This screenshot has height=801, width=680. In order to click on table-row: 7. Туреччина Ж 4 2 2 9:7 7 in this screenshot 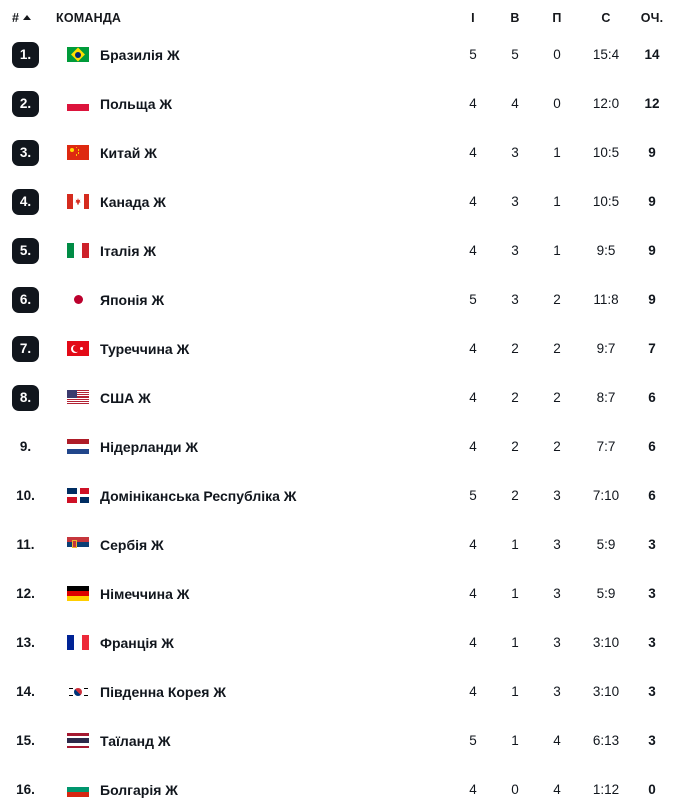, I will do `click(340, 348)`.